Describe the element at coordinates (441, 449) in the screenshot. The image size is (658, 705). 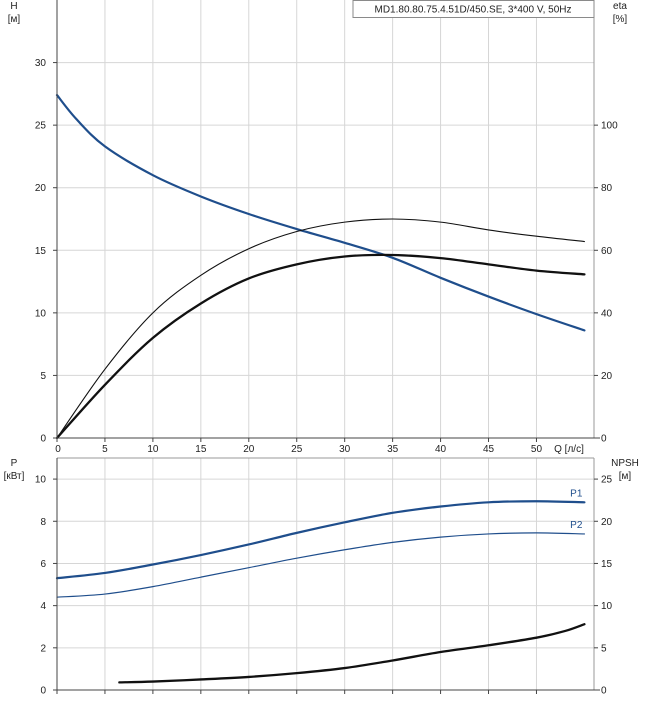
I see `top-x-tick-label: 40` at that location.